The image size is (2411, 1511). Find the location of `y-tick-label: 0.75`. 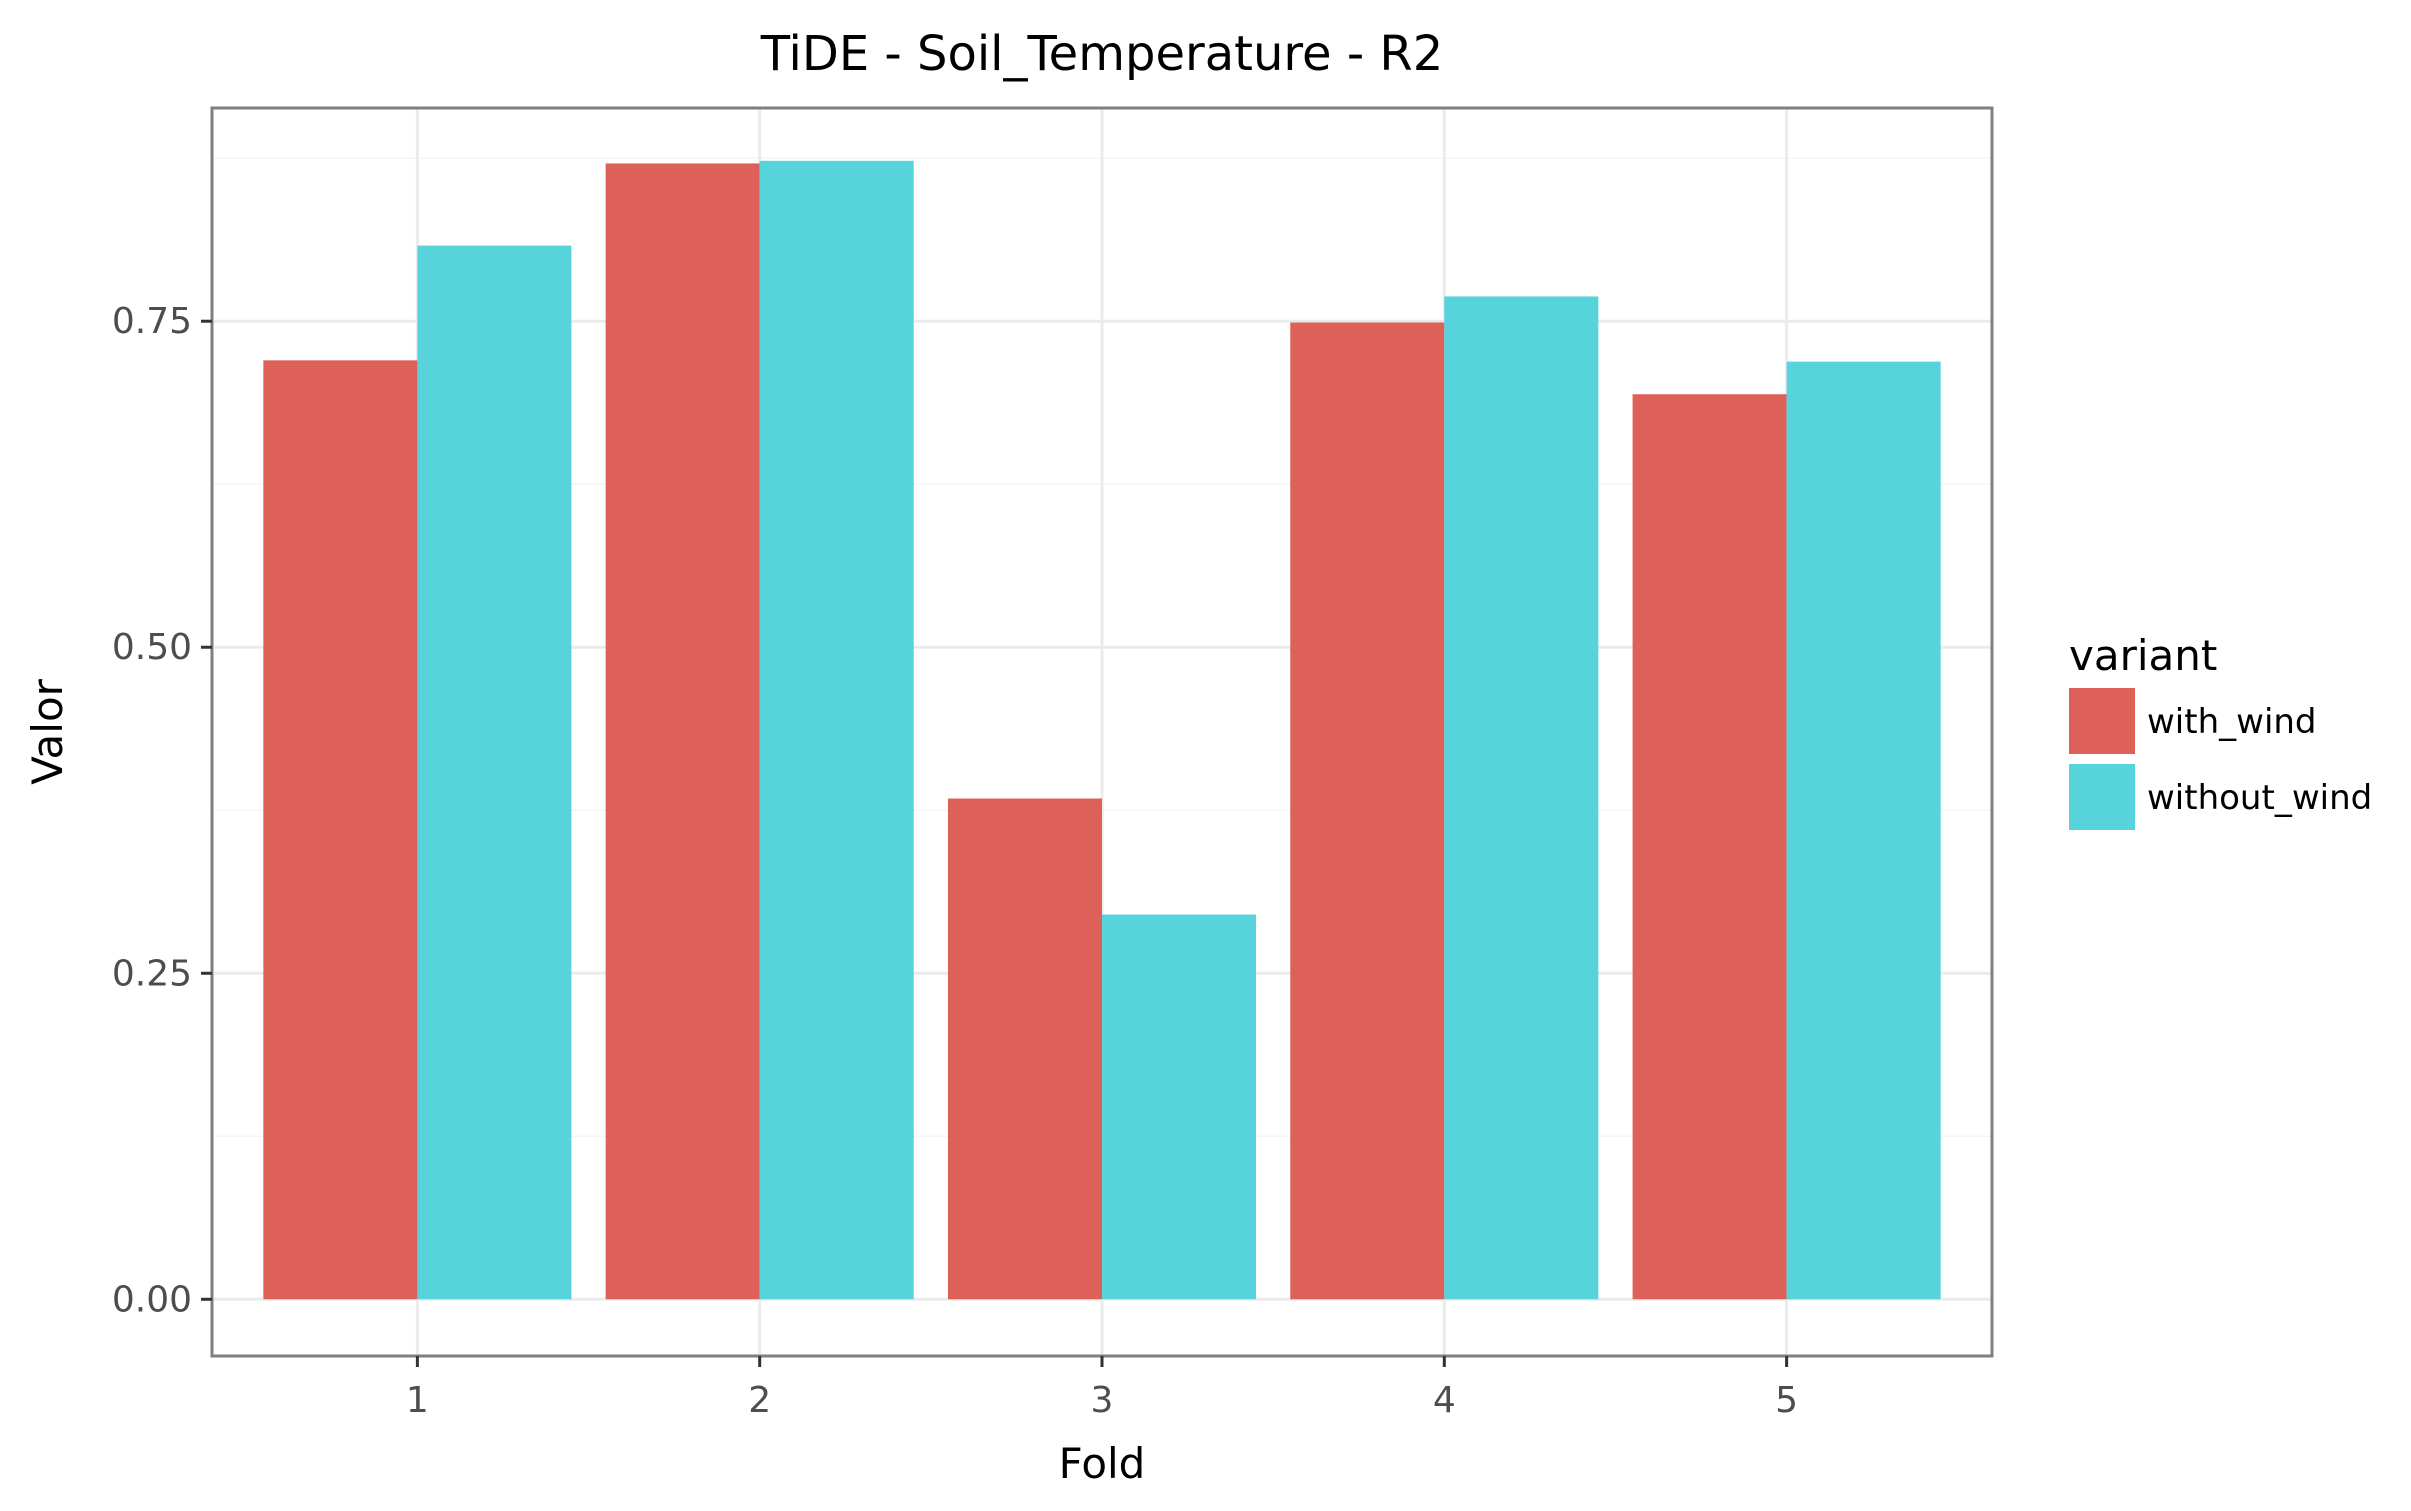

y-tick-label: 0.75 is located at coordinates (152, 321).